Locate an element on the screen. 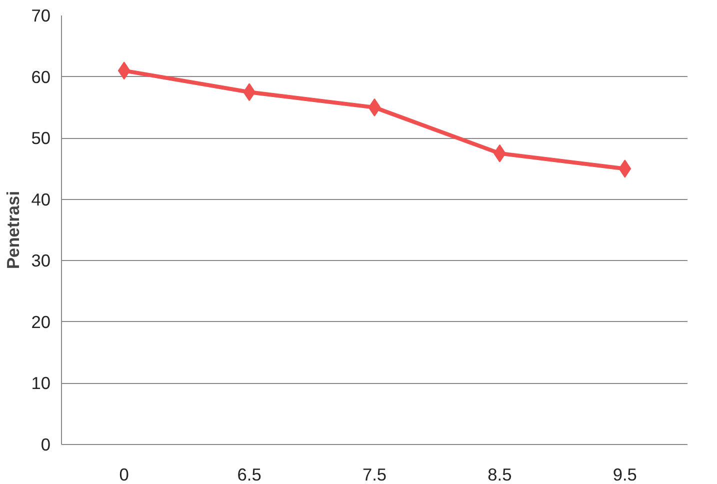 Image resolution: width=717 pixels, height=484 pixels. y-tick-label: 70 is located at coordinates (41, 16).